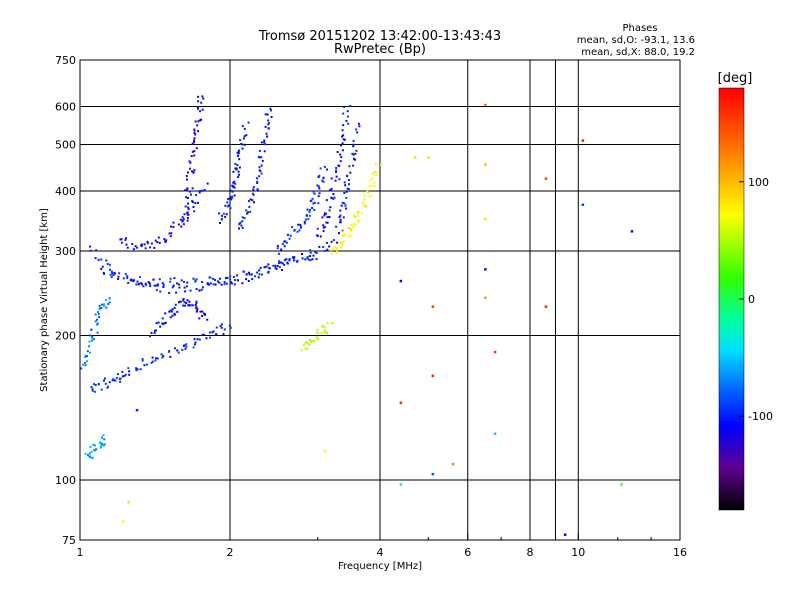  Describe the element at coordinates (65, 251) in the screenshot. I see `y-tick-label: 300` at that location.